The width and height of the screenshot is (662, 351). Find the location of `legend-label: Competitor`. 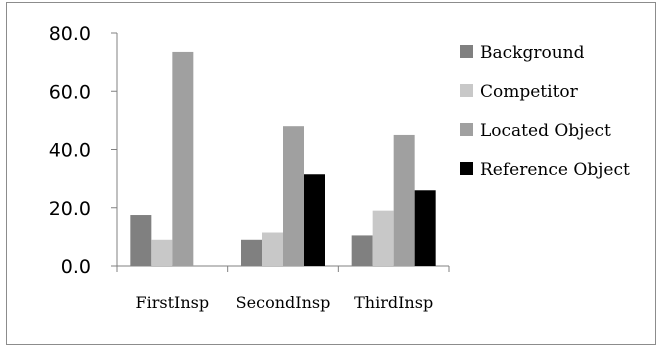

legend-label: Competitor is located at coordinates (529, 92).